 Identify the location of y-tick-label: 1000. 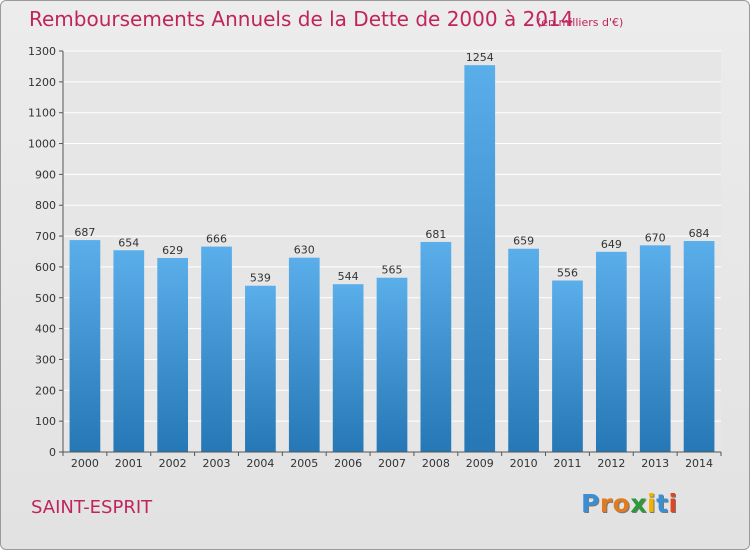
(42, 144).